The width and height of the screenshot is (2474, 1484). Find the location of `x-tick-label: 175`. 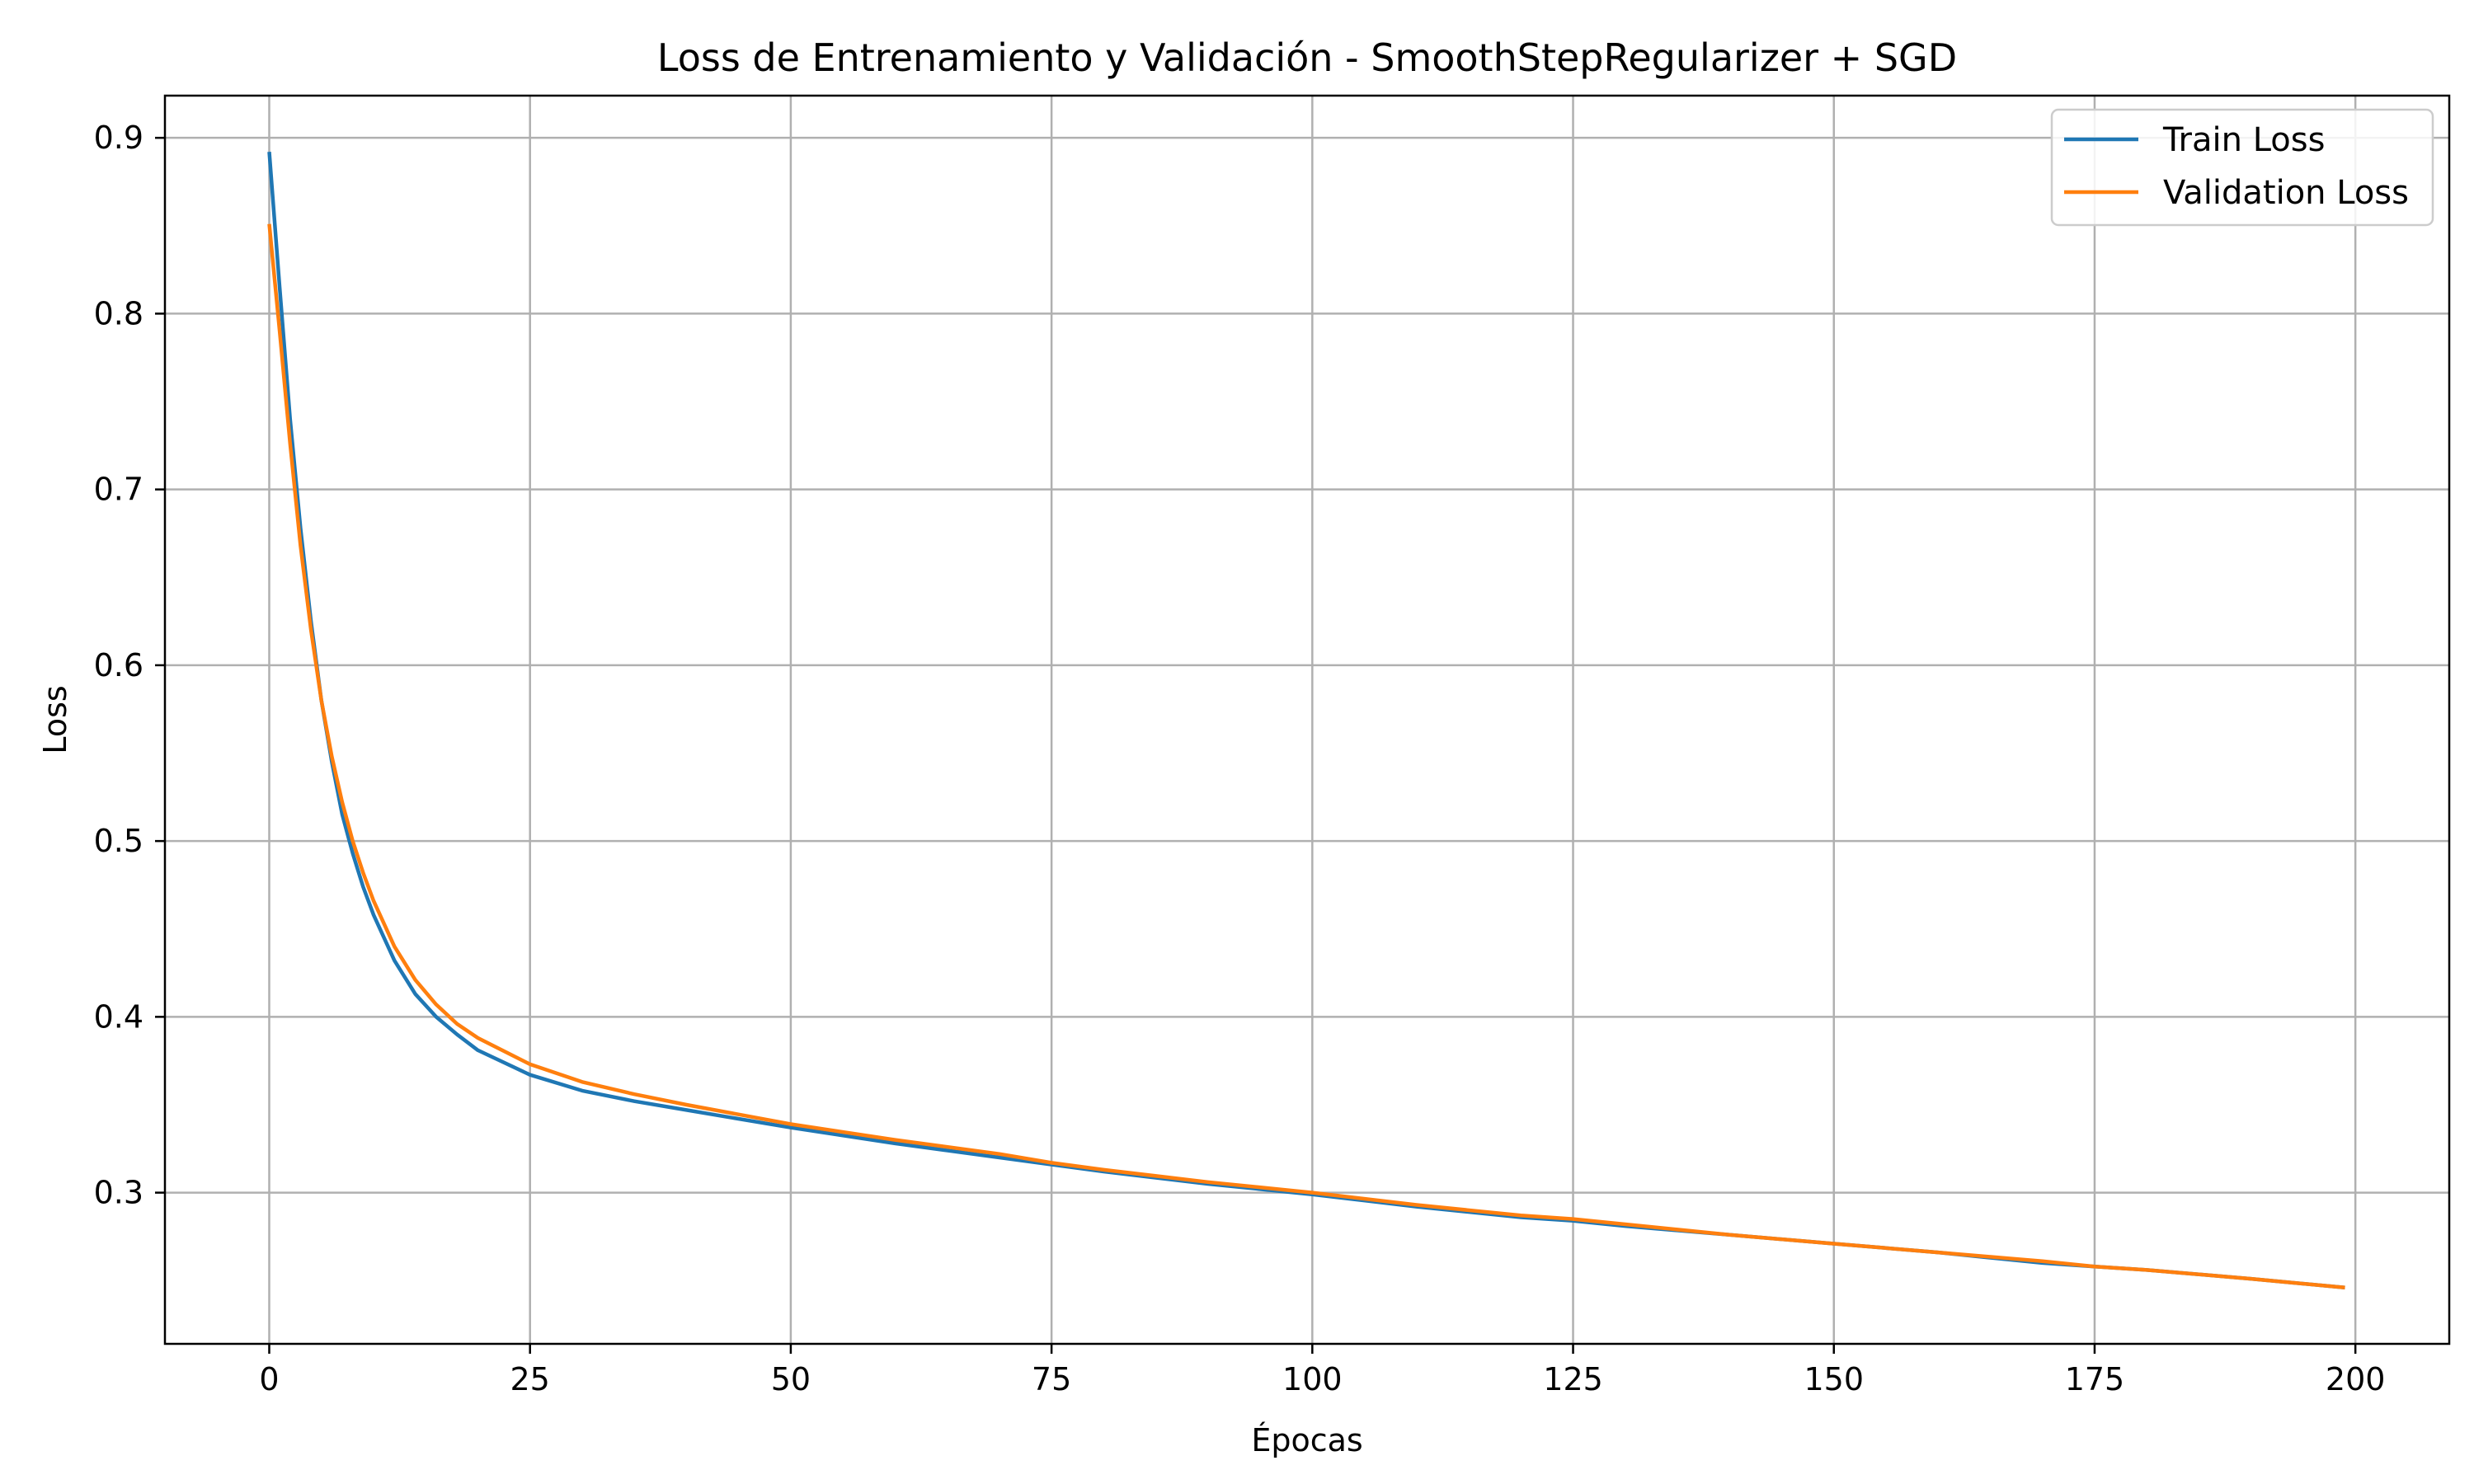

x-tick-label: 175 is located at coordinates (2095, 1379).